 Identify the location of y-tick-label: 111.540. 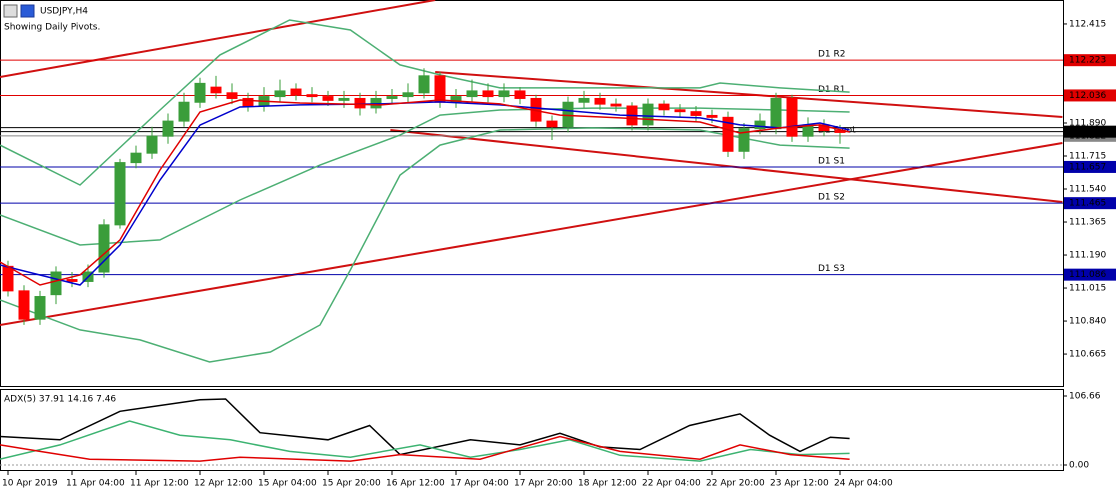
(1087, 190).